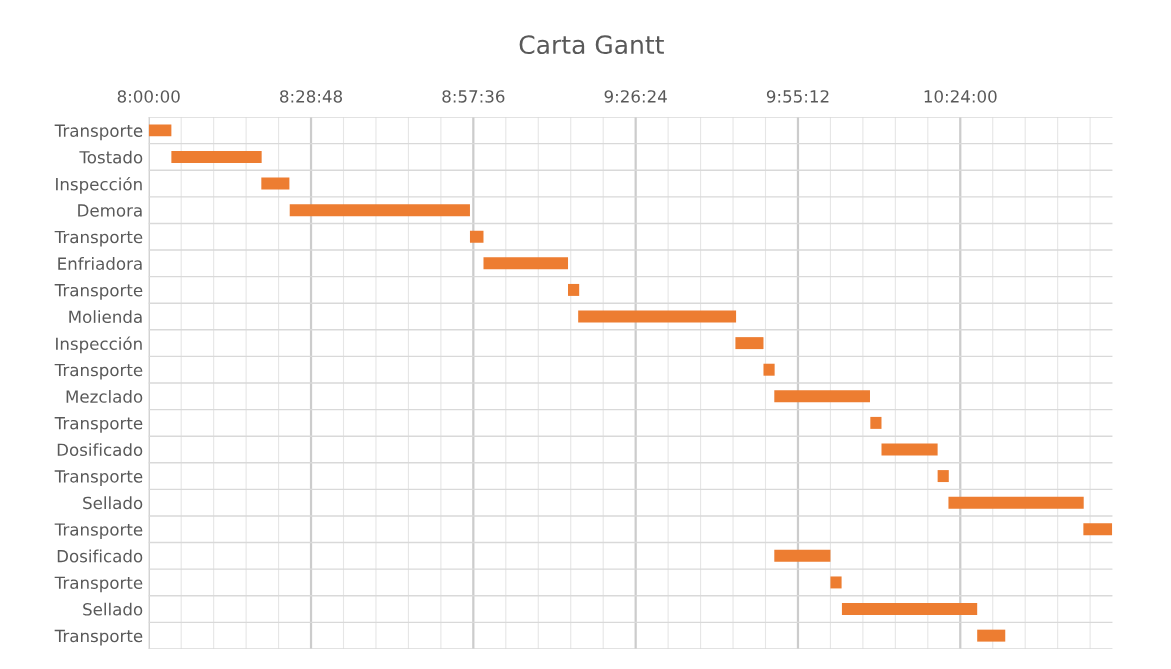 The image size is (1171, 669). Describe the element at coordinates (635, 96) in the screenshot. I see `x-tick-label: 9:26:24` at that location.